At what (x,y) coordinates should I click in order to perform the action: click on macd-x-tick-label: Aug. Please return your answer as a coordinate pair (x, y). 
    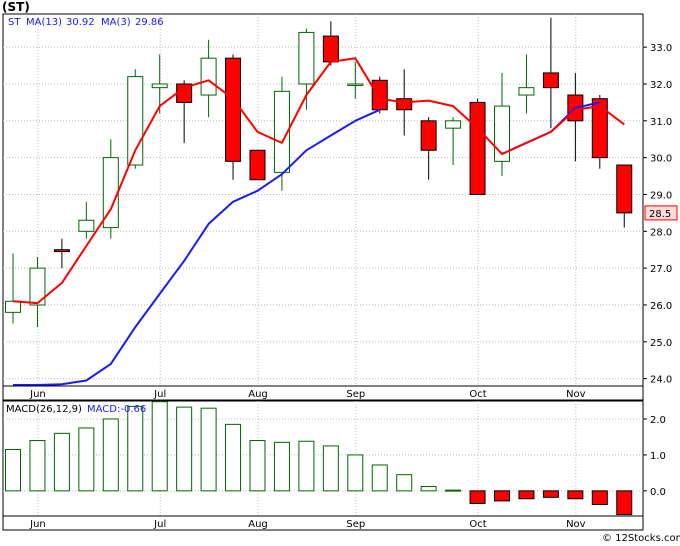
    Looking at the image, I should click on (258, 524).